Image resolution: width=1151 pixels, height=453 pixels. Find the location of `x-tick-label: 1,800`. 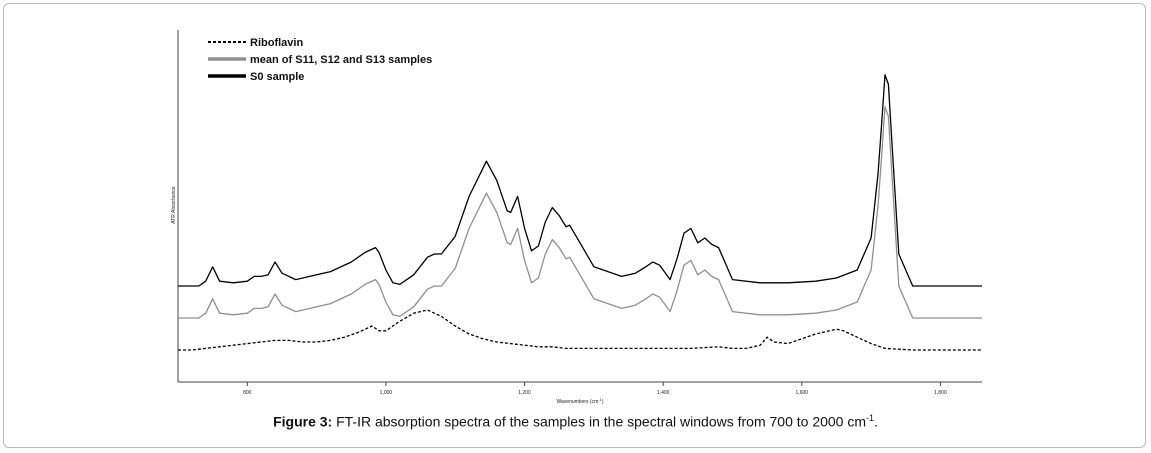

x-tick-label: 1,800 is located at coordinates (940, 393).